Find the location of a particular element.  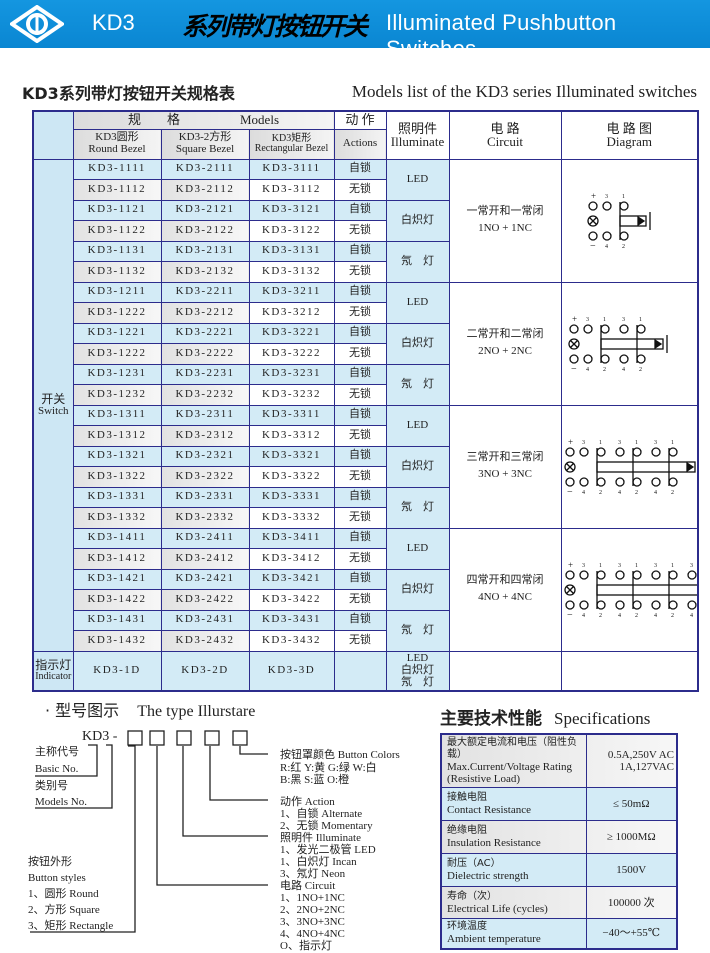

rect-model: KD3-3431 is located at coordinates (291, 620).